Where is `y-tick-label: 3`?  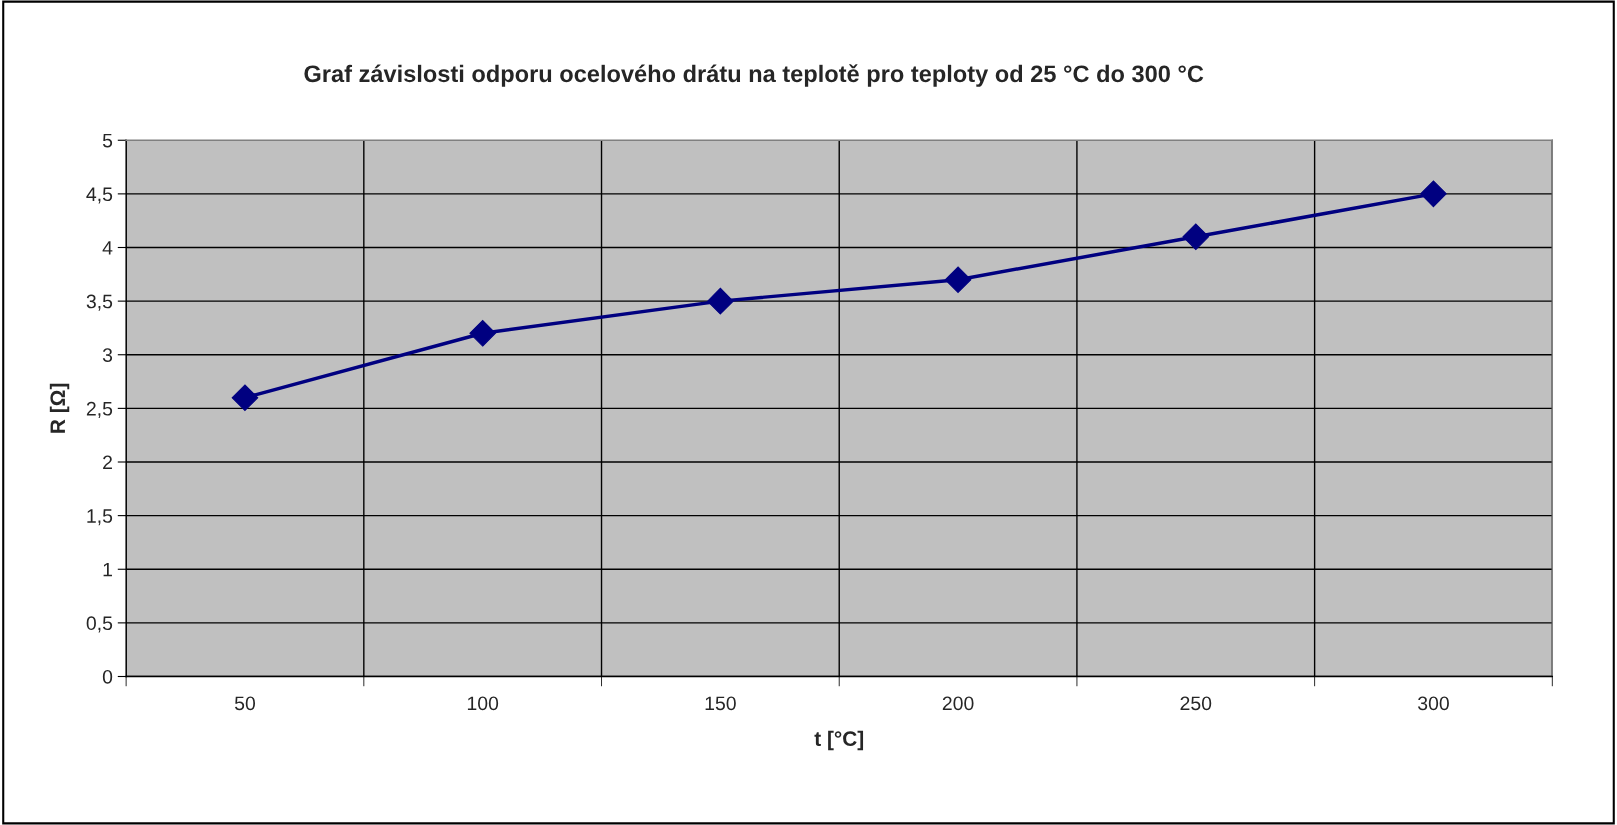
y-tick-label: 3 is located at coordinates (107, 355).